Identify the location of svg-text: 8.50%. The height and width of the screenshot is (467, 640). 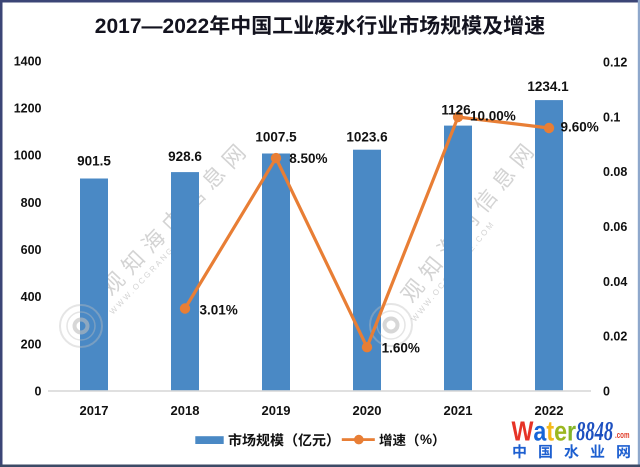
(308, 158).